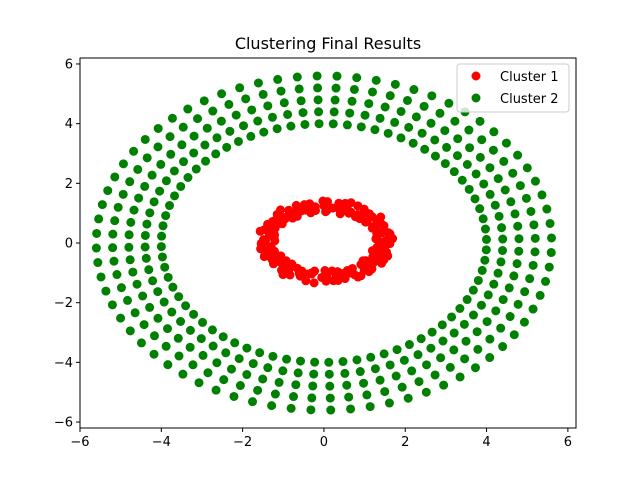 Image resolution: width=640 pixels, height=485 pixels. What do you see at coordinates (79, 442) in the screenshot?
I see `x-tick-label: −6` at bounding box center [79, 442].